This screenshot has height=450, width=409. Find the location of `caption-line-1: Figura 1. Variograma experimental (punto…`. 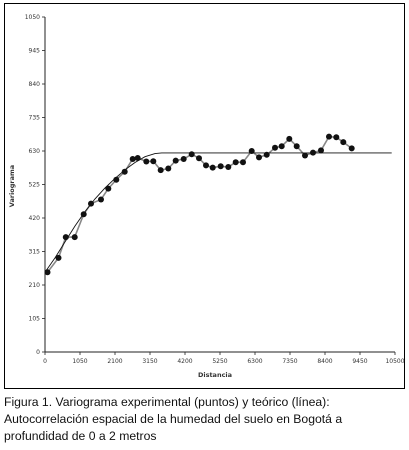

caption-line-1: Figura 1. Variograma experimental (punto… is located at coordinates (167, 402).